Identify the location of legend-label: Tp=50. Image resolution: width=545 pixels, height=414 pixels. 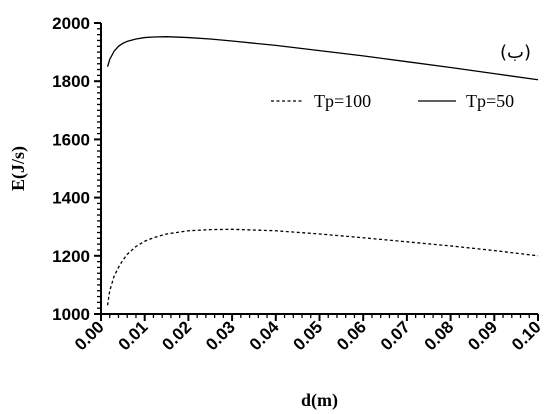
(490, 101).